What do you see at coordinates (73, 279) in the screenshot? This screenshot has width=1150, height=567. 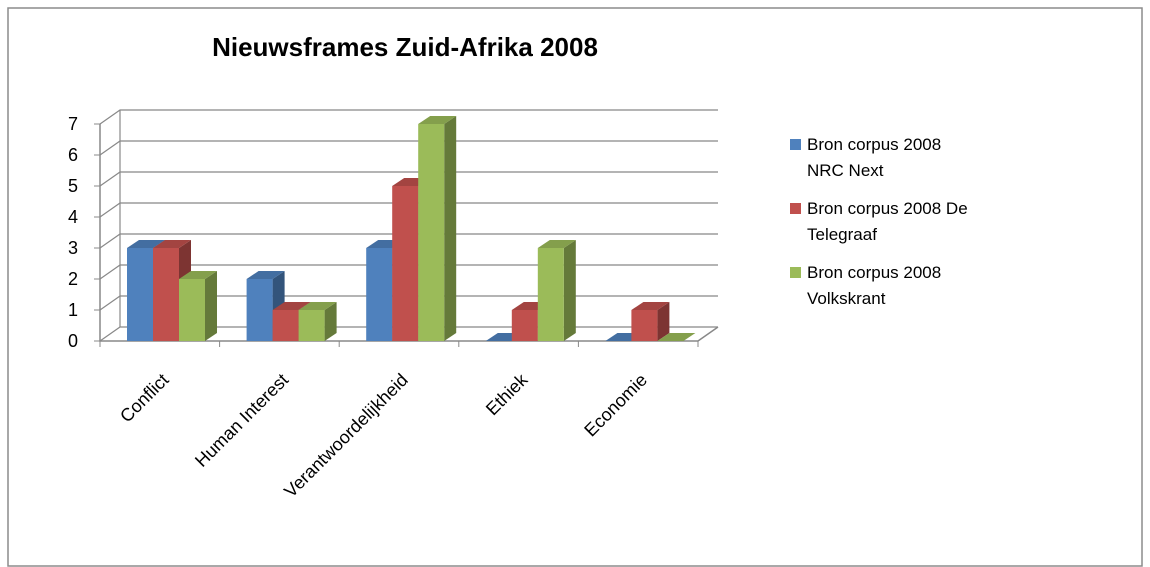 I see `y-tick-label: 2` at bounding box center [73, 279].